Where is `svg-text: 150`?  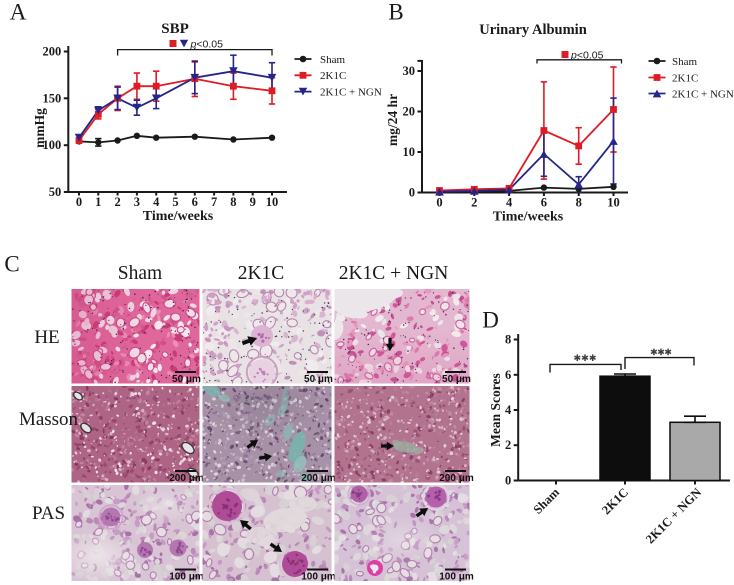
svg-text: 150 is located at coordinates (52, 98).